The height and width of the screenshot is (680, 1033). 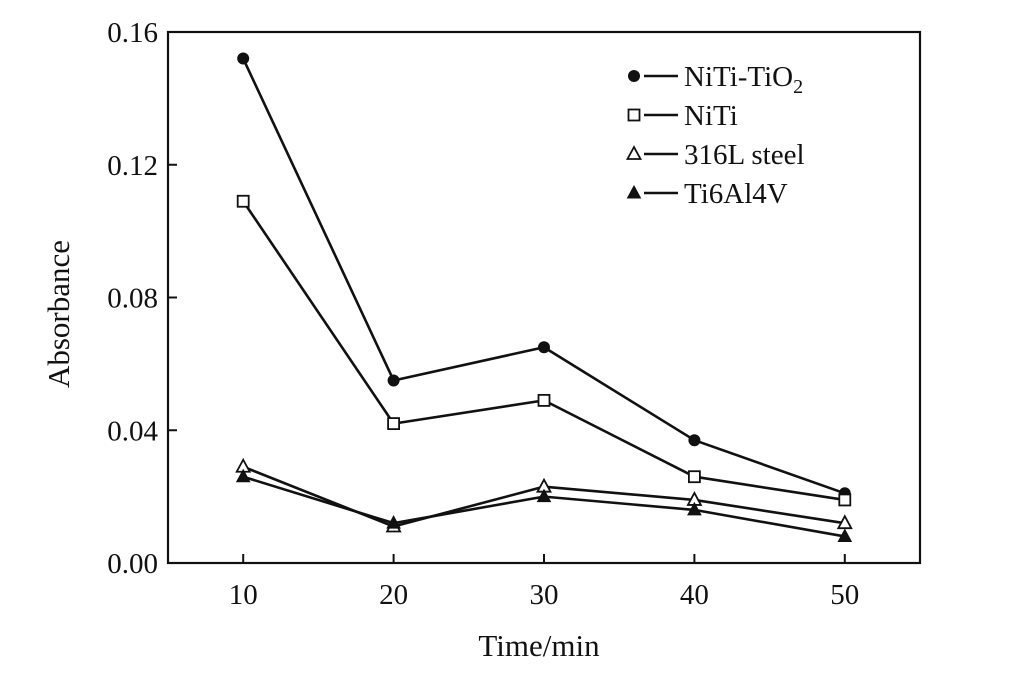 I want to click on y-axis-ticks: 0.00 0.04 0.08 0.12 0.16, so click(x=142, y=298).